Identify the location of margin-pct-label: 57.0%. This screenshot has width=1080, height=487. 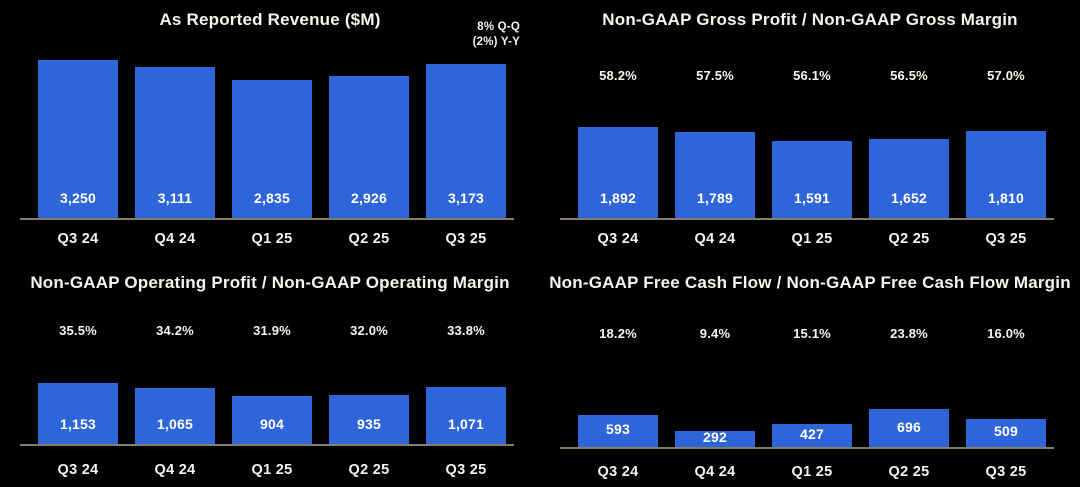
(1006, 75).